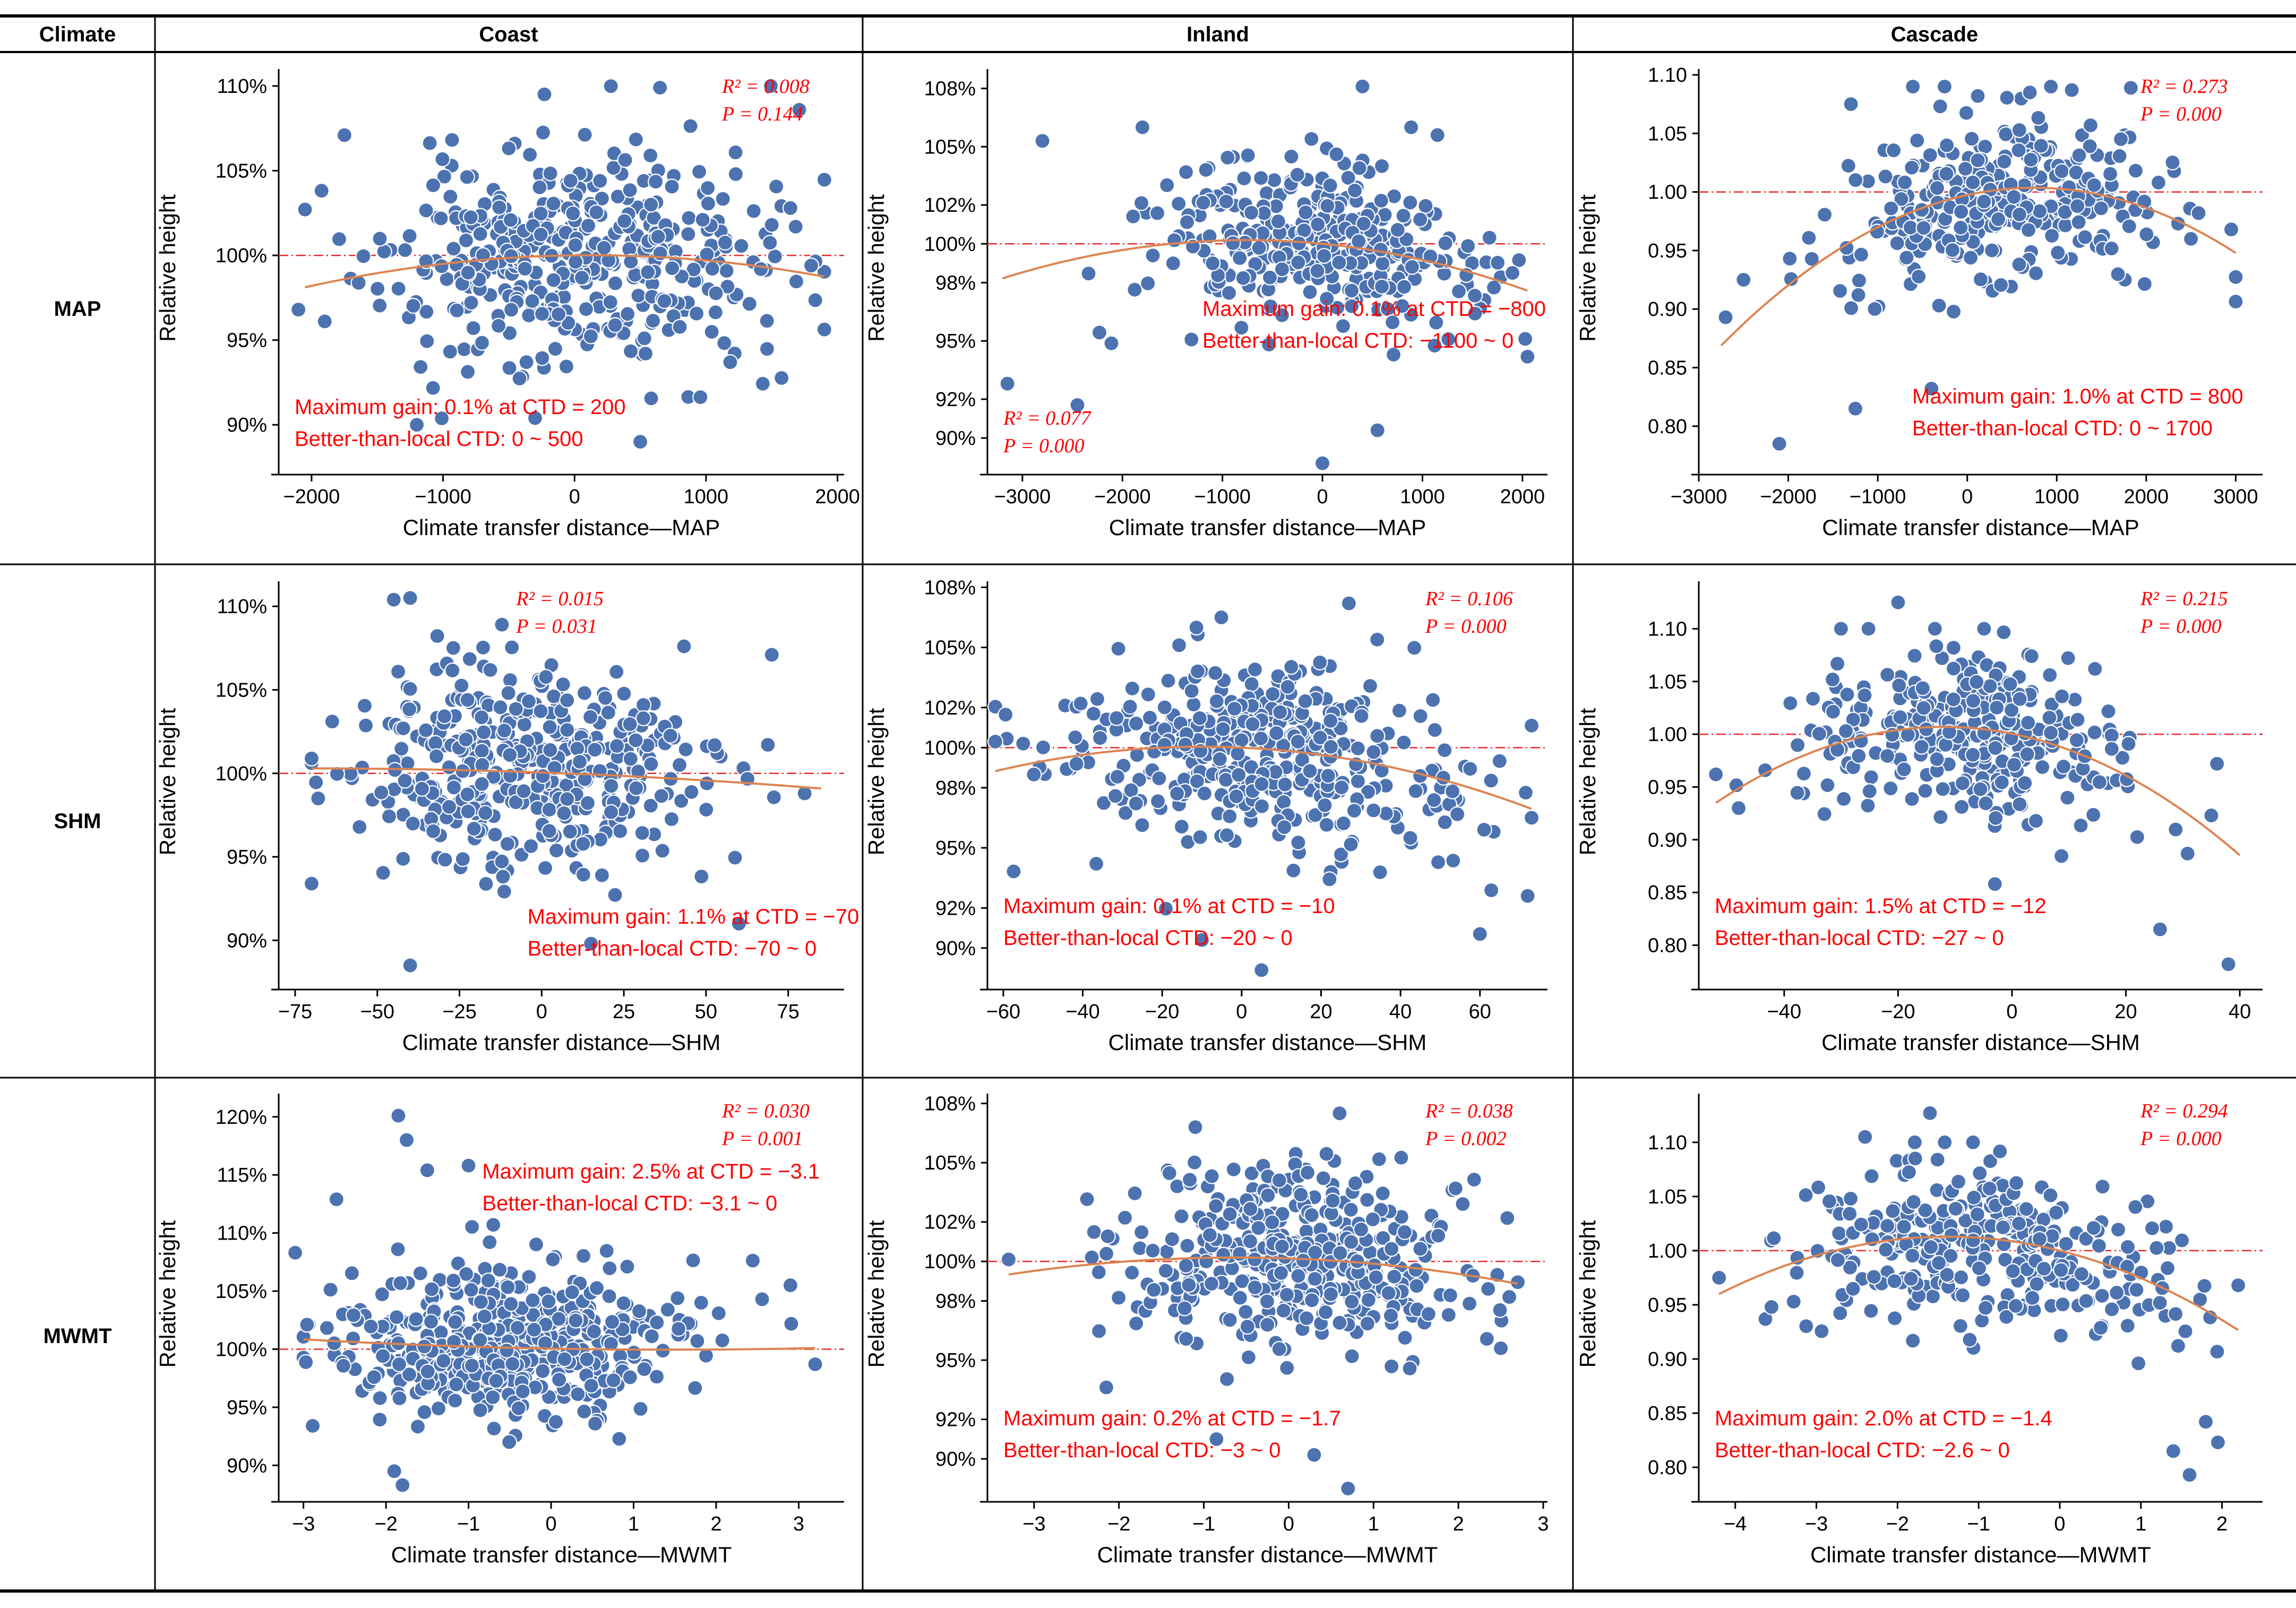 The width and height of the screenshot is (2296, 1608). What do you see at coordinates (1469, 1111) in the screenshot?
I see `r-squared-label: R² = 0.038` at bounding box center [1469, 1111].